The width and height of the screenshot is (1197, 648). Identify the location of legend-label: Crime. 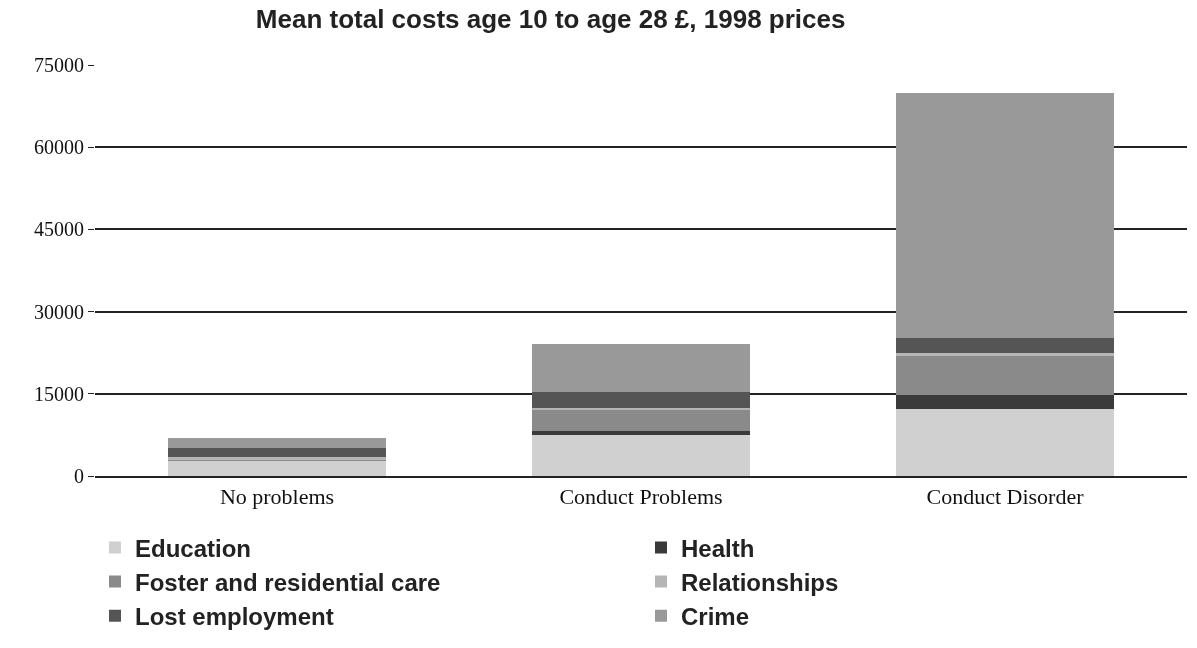
(715, 617).